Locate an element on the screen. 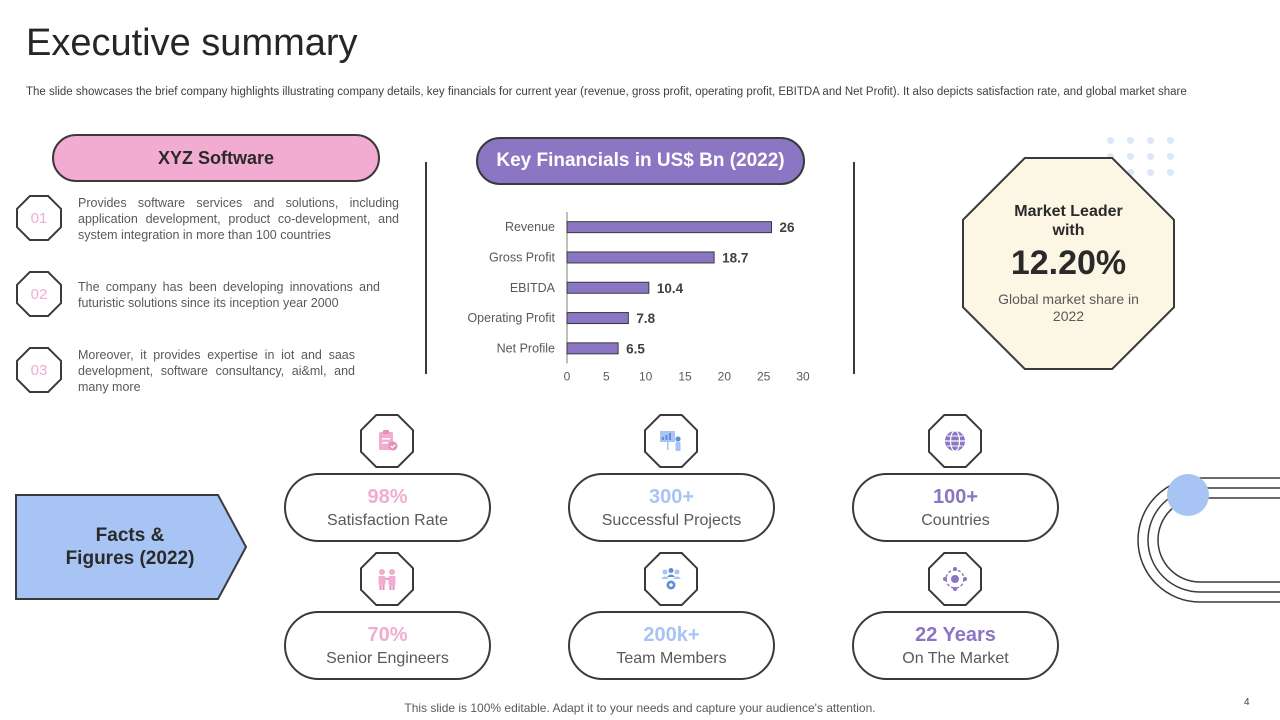  chart-x-tick-label: 5 is located at coordinates (606, 377).